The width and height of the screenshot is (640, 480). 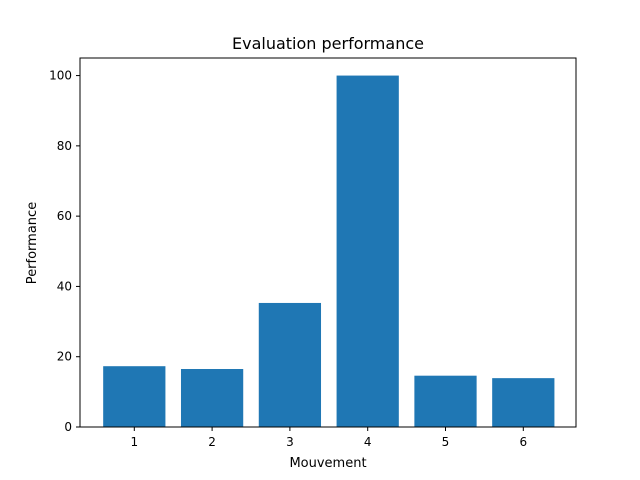 What do you see at coordinates (64, 216) in the screenshot?
I see `y-tick-label-60: 60` at bounding box center [64, 216].